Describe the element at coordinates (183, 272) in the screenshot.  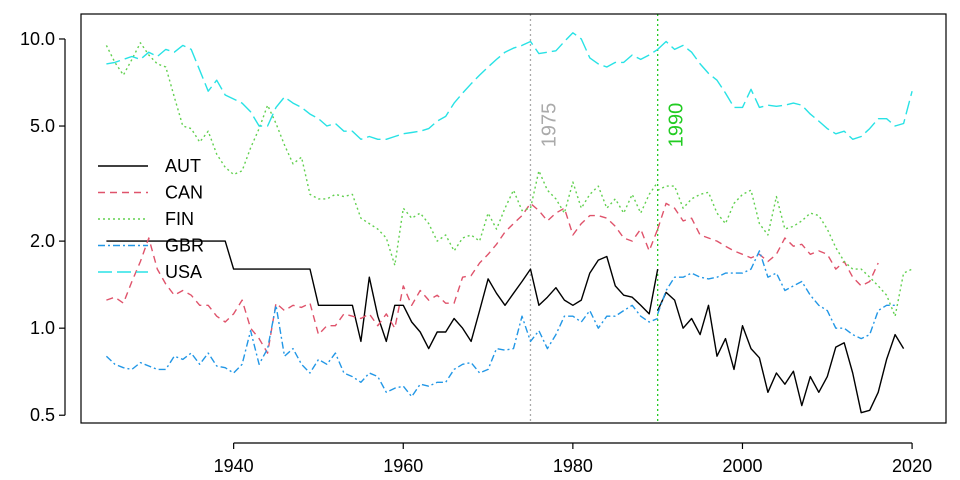
I see `legend-label: USA` at that location.